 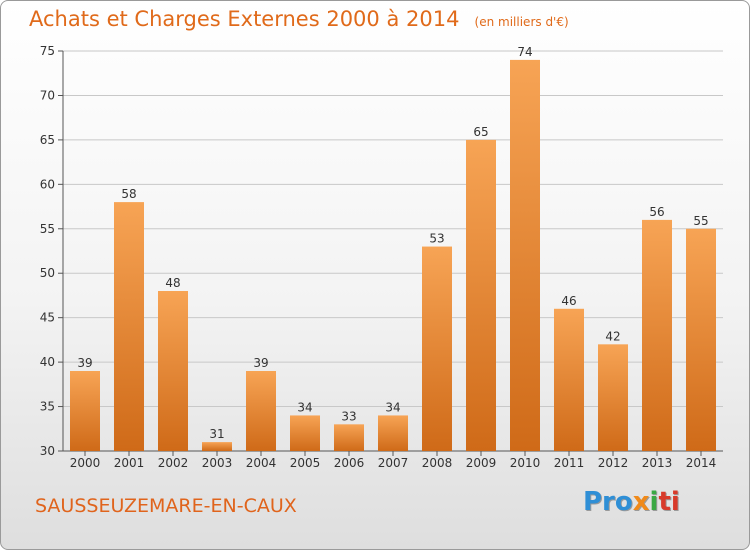 What do you see at coordinates (47, 95) in the screenshot?
I see `y-tick-label: 70` at bounding box center [47, 95].